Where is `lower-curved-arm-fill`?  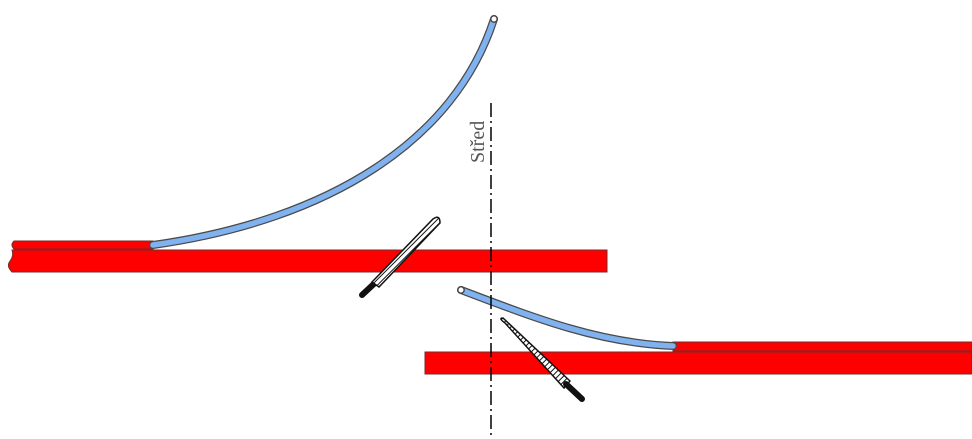
lower-curved-arm-fill is located at coordinates (567, 318).